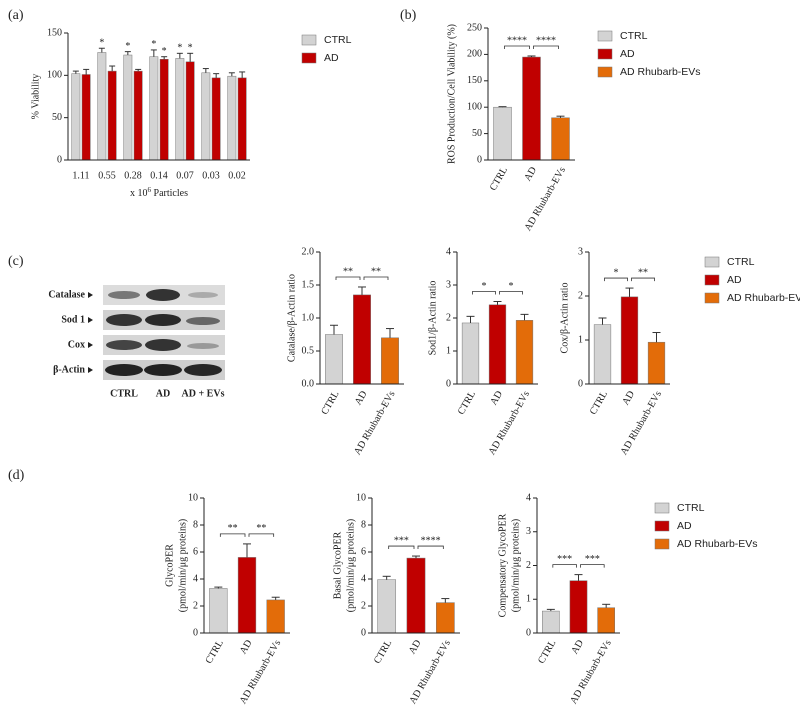  I want to click on y-tick-label: 2.0, so click(308, 251).